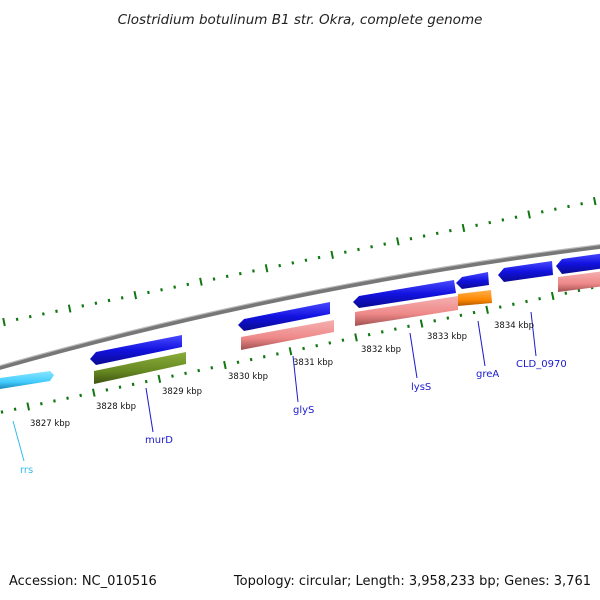  Describe the element at coordinates (83, 581) in the screenshot. I see `accession-label: Accession: NC_010516` at that location.